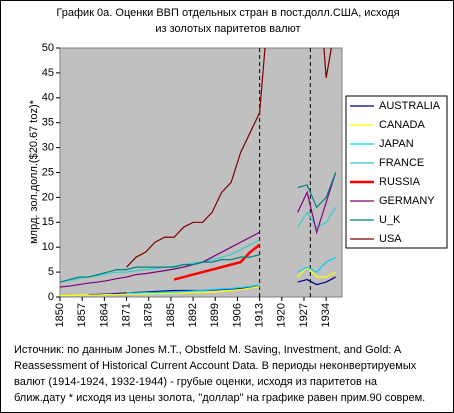  Describe the element at coordinates (400, 182) in the screenshot. I see `legend-label: RUSSIA` at that location.